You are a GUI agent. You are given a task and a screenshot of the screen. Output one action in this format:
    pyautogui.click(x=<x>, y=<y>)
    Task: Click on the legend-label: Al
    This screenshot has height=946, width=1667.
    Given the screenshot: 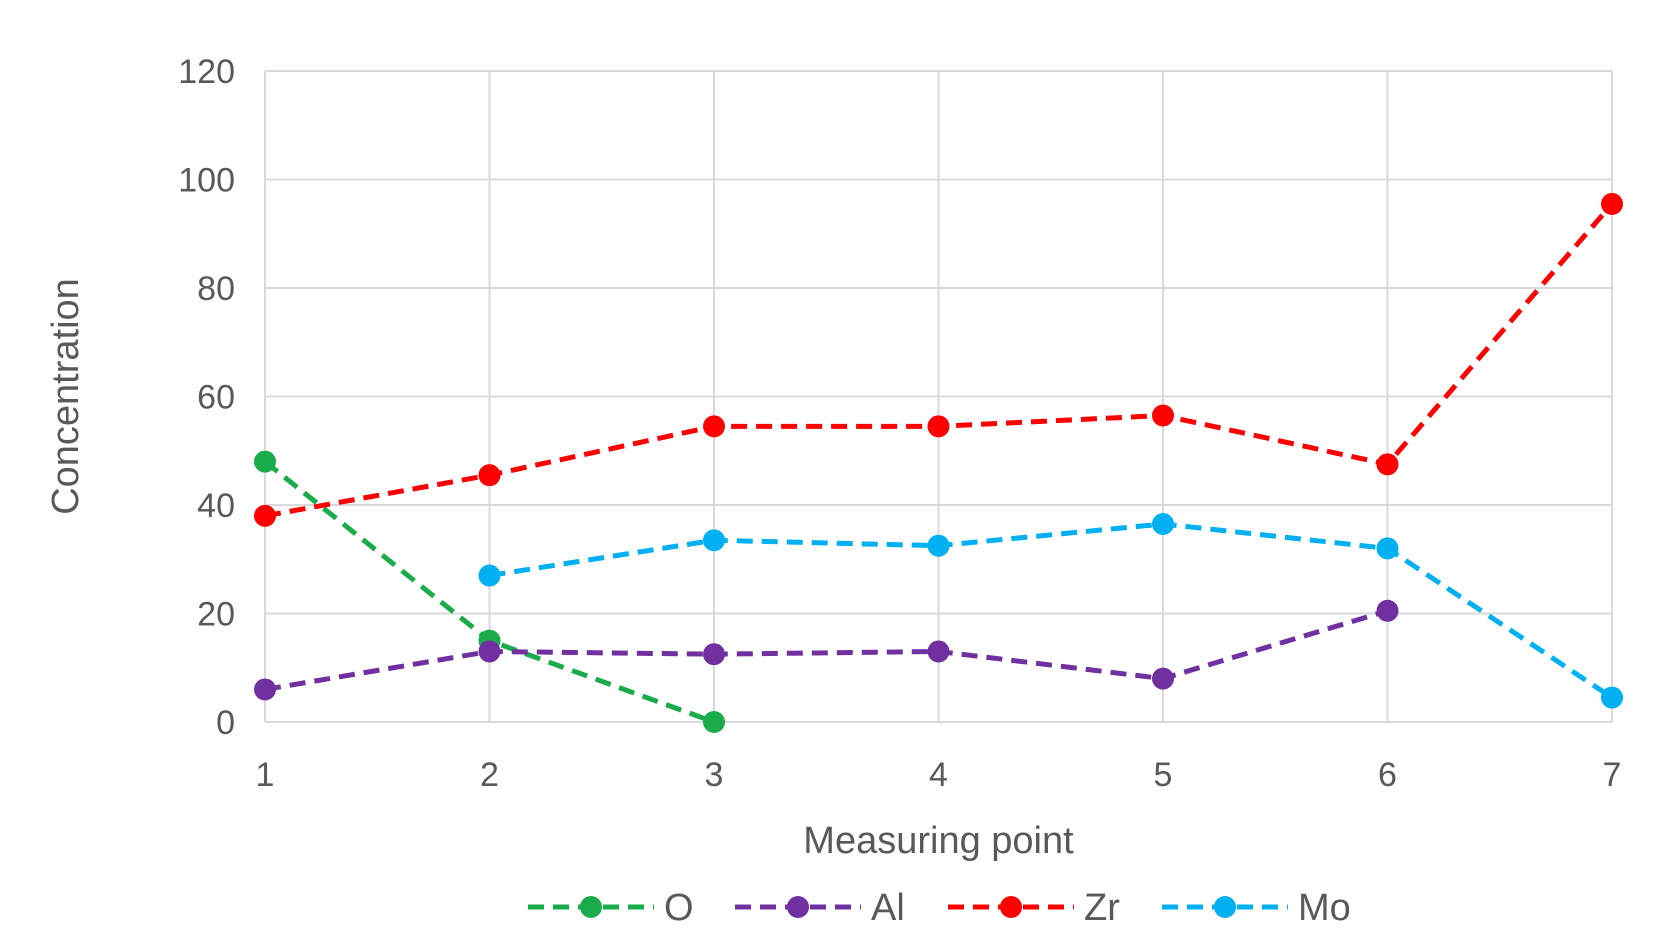 What is the action you would take?
    pyautogui.click(x=888, y=908)
    